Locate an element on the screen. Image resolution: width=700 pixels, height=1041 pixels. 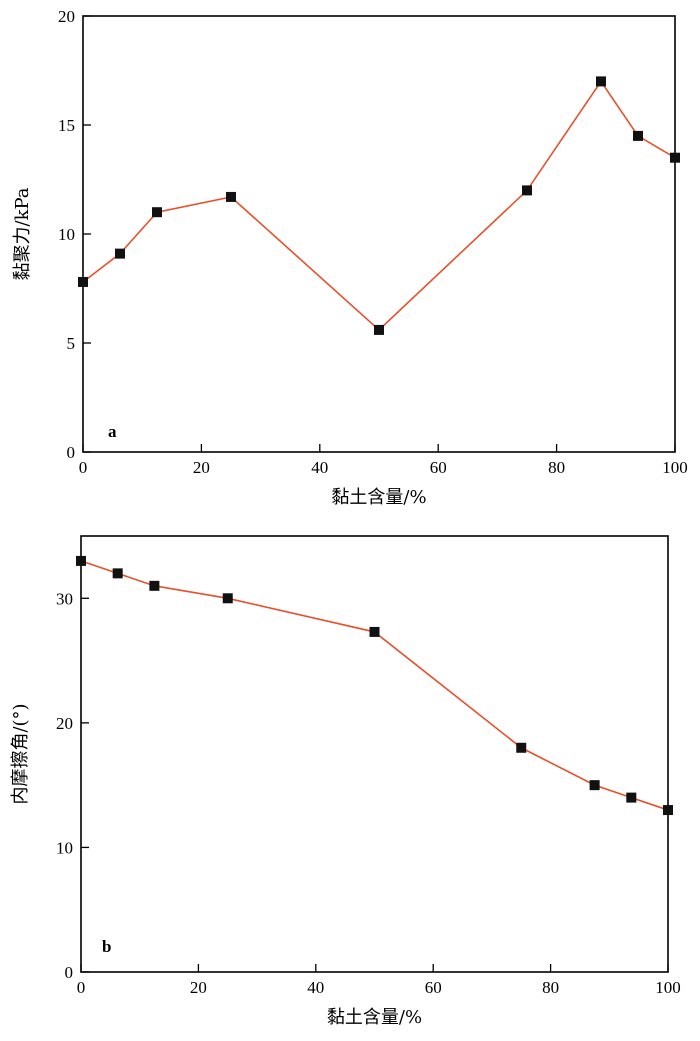
panel-label: a is located at coordinates (112, 431).